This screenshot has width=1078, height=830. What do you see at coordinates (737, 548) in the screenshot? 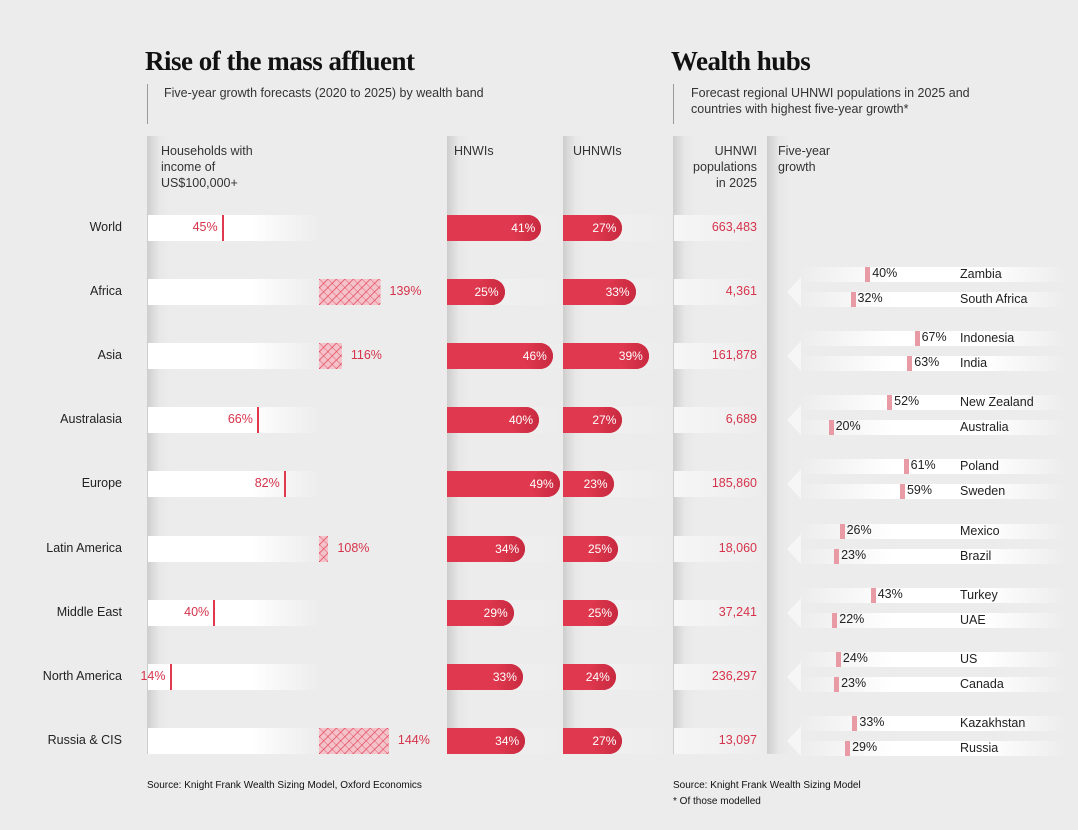
I see `population-value: 18,060` at bounding box center [737, 548].